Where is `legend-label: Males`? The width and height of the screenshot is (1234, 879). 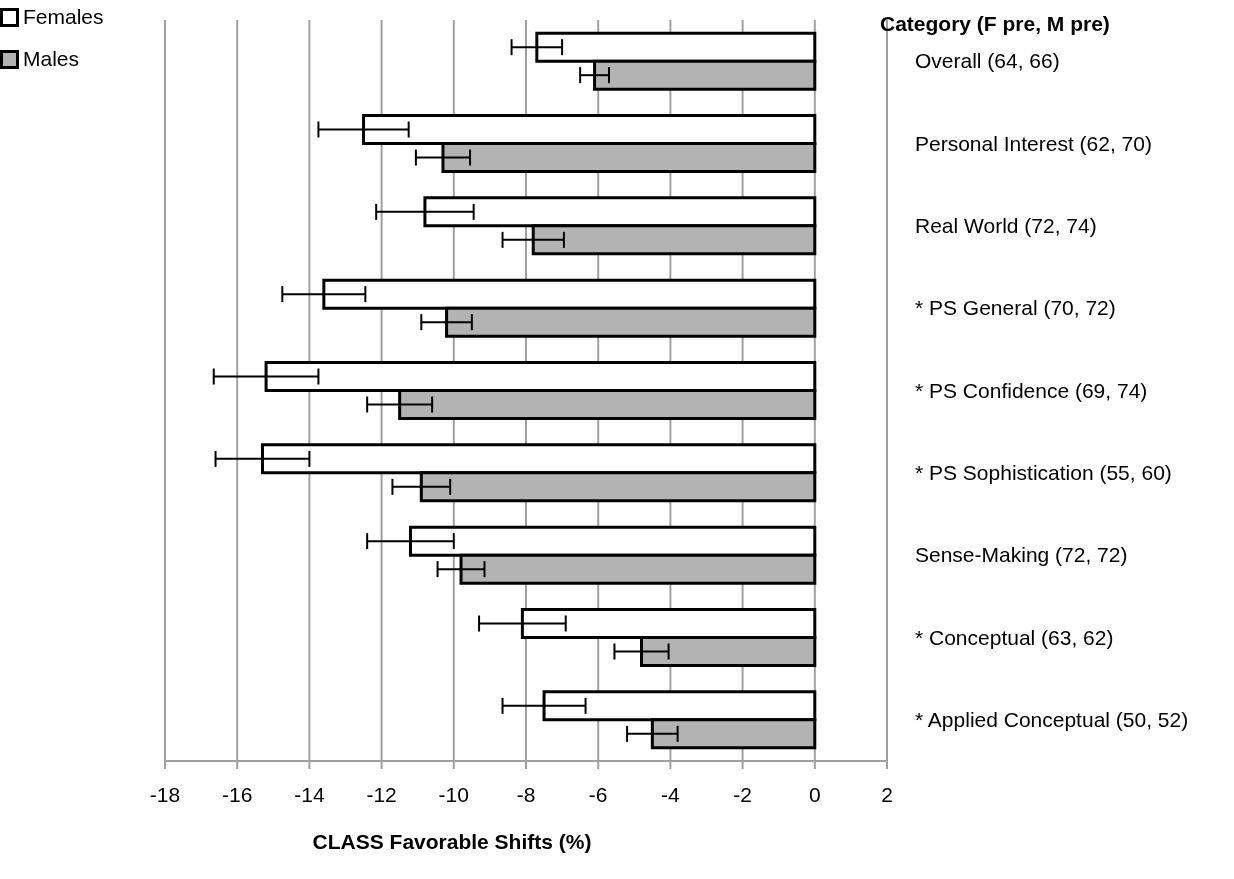
legend-label: Males is located at coordinates (51, 59).